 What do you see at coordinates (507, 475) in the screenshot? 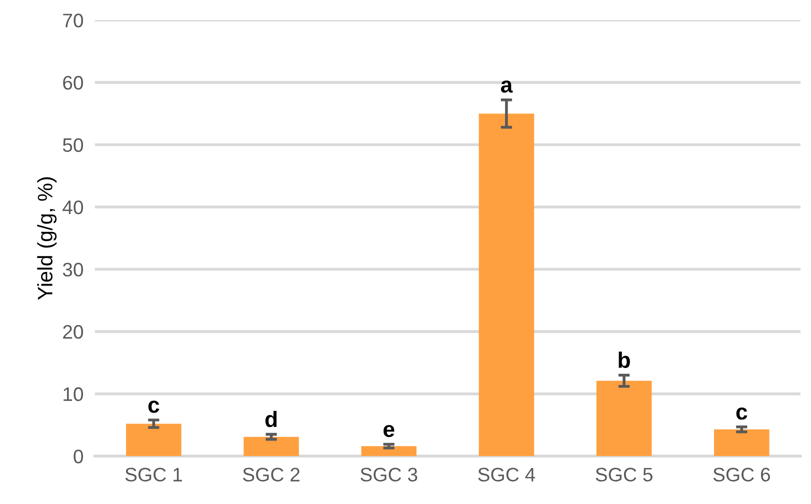
I see `x-tick-label: SGC 4` at bounding box center [507, 475].